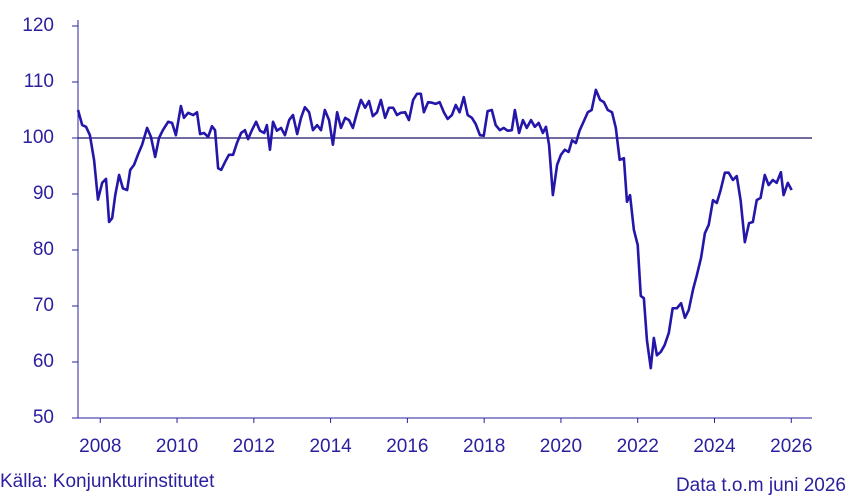  I want to click on x-tick-label: 2026, so click(791, 446).